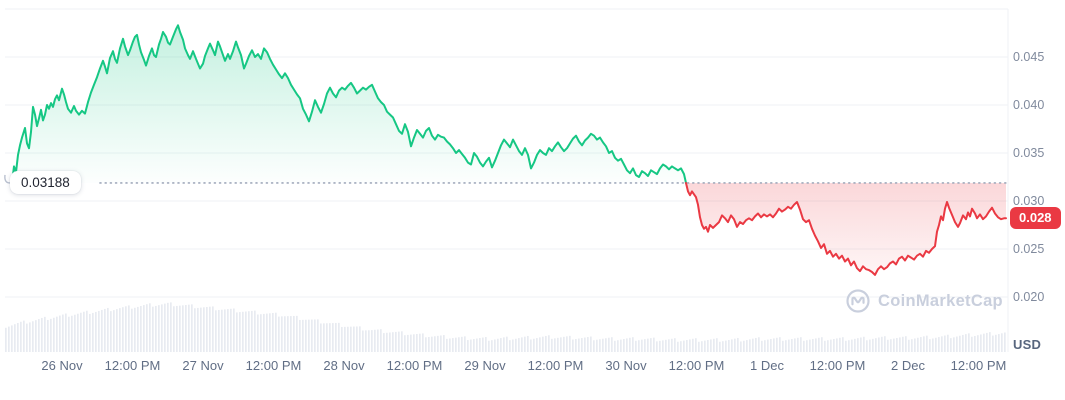  What do you see at coordinates (1029, 249) in the screenshot?
I see `y-axis-label: 0.025` at bounding box center [1029, 249].